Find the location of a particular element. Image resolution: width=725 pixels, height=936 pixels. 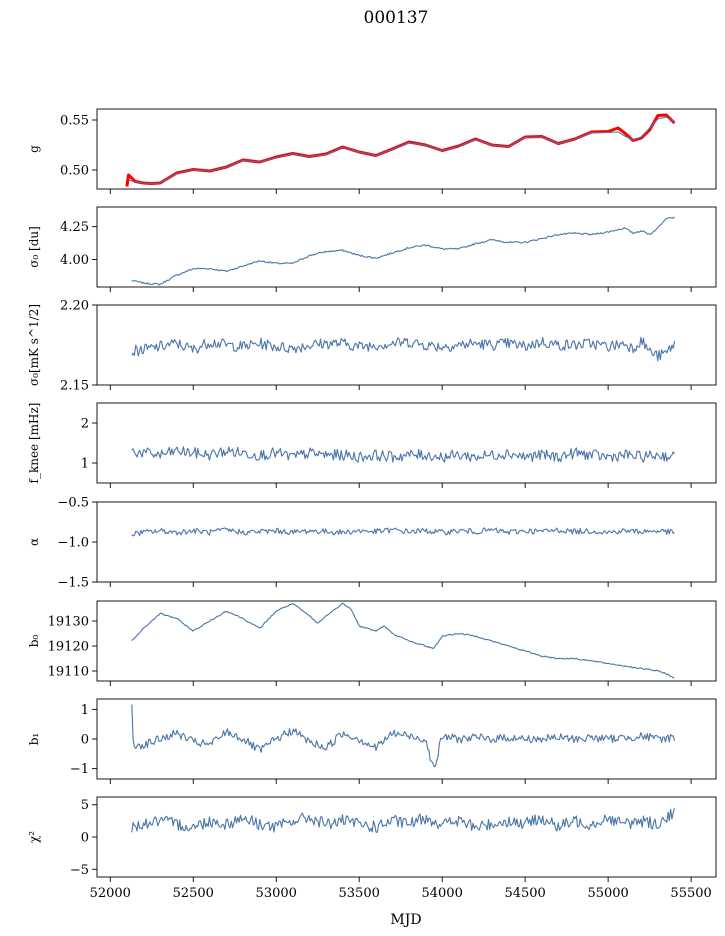

y-axis-label-g: g is located at coordinates (34, 149).